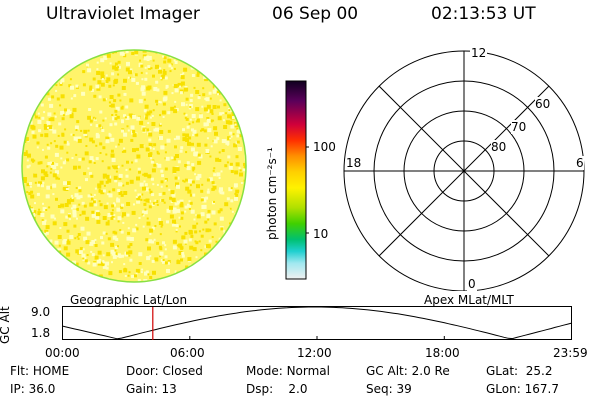 Image resolution: width=600 pixels, height=400 pixels. I want to click on lat-label-60: 60, so click(543, 104).